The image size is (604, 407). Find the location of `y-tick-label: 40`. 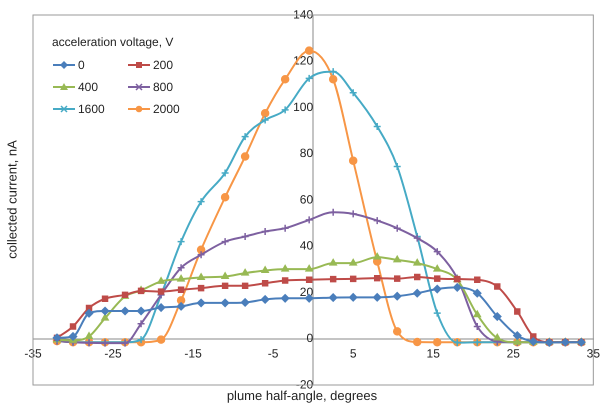

y-tick-label: 40 is located at coordinates (307, 245).